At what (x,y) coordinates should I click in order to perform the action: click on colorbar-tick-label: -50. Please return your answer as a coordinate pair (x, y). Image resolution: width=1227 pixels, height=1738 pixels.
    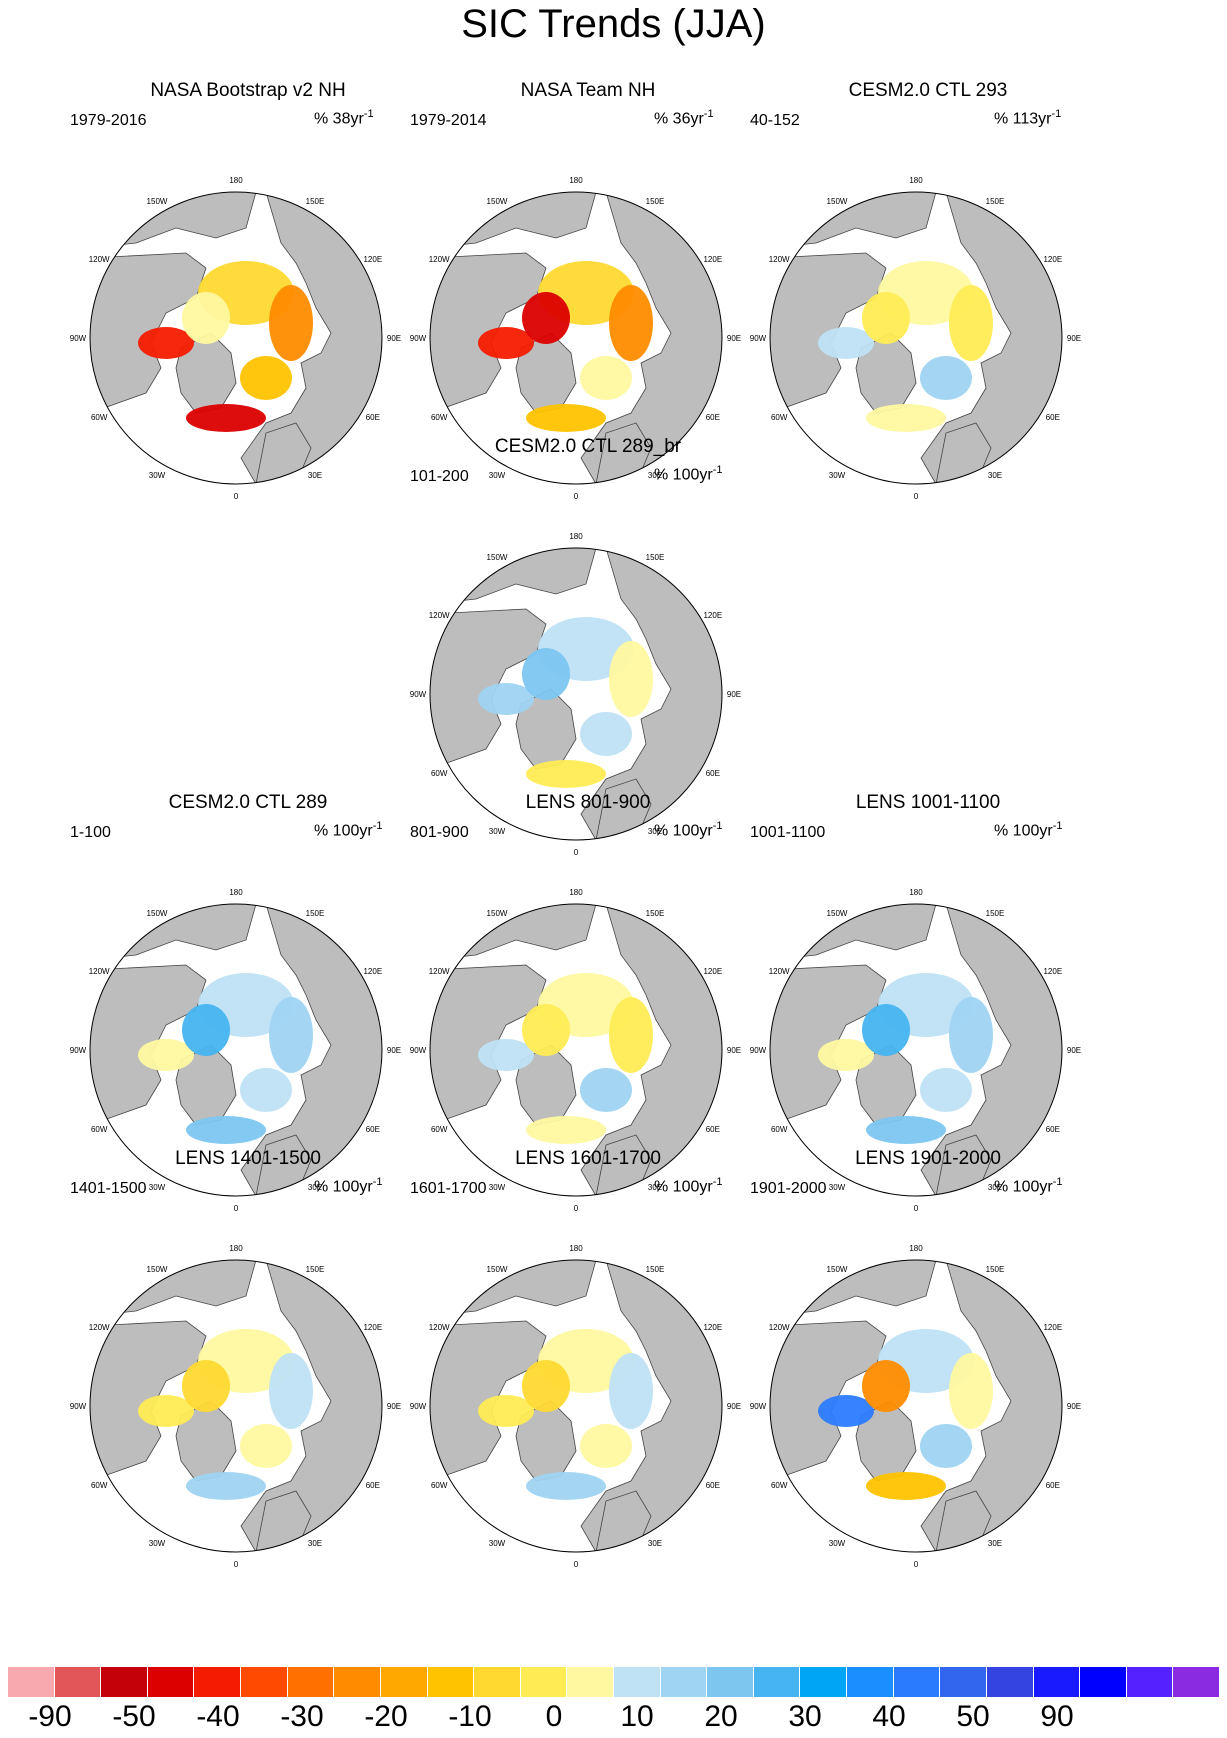
    Looking at the image, I should click on (134, 1716).